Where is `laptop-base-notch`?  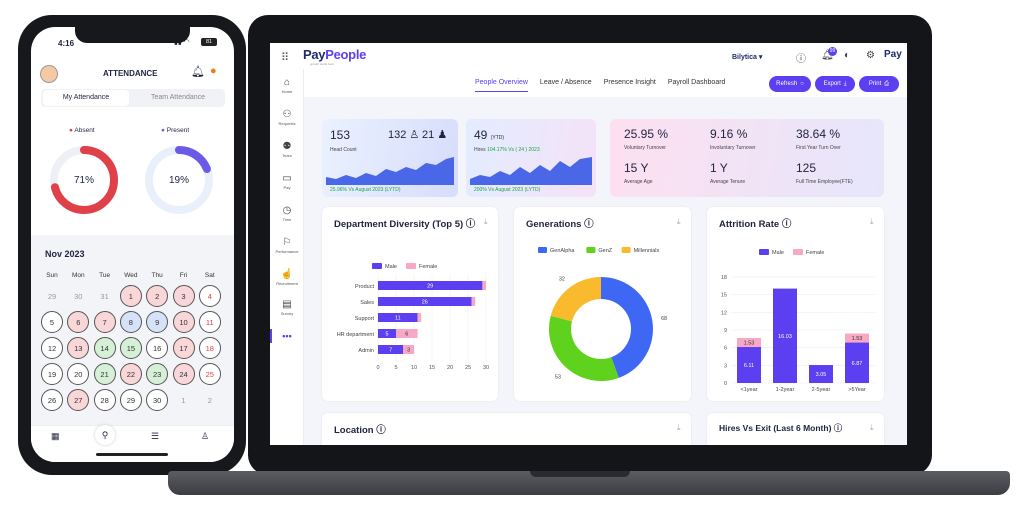 laptop-base-notch is located at coordinates (580, 474).